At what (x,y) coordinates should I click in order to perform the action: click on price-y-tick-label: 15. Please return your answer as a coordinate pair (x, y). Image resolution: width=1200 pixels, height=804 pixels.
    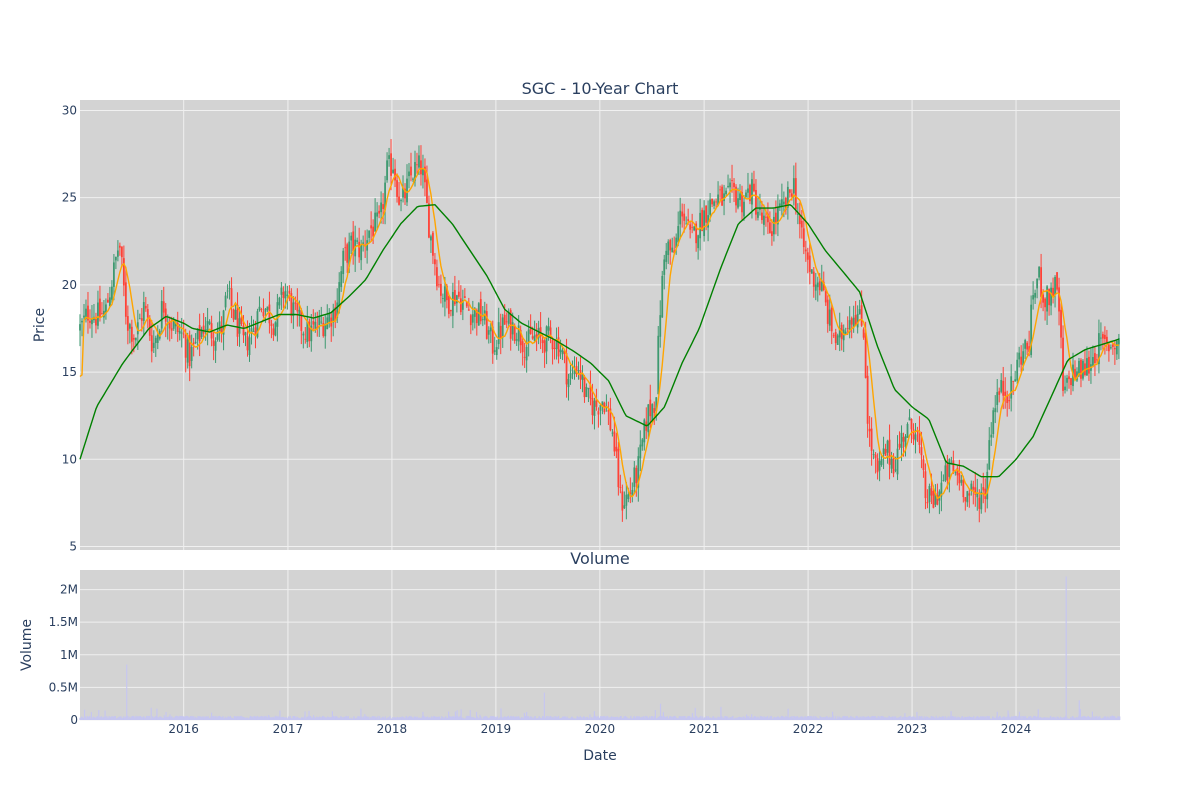
    Looking at the image, I should click on (69, 372).